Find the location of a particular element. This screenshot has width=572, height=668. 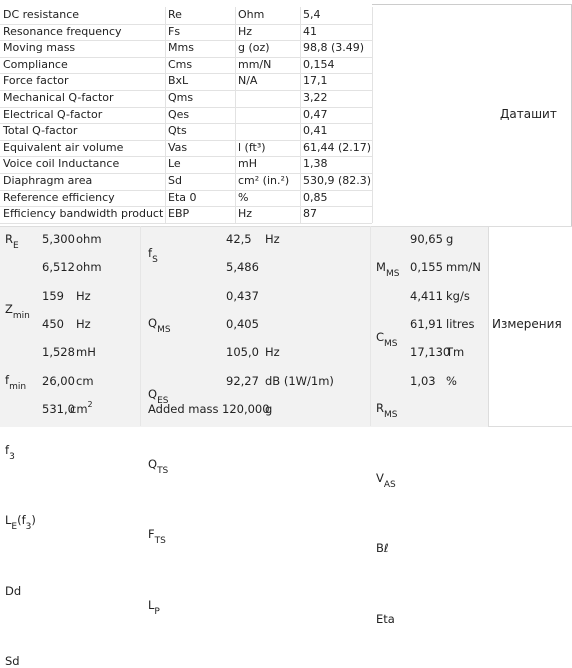

param-name: Diaphragm area is located at coordinates (48, 180).